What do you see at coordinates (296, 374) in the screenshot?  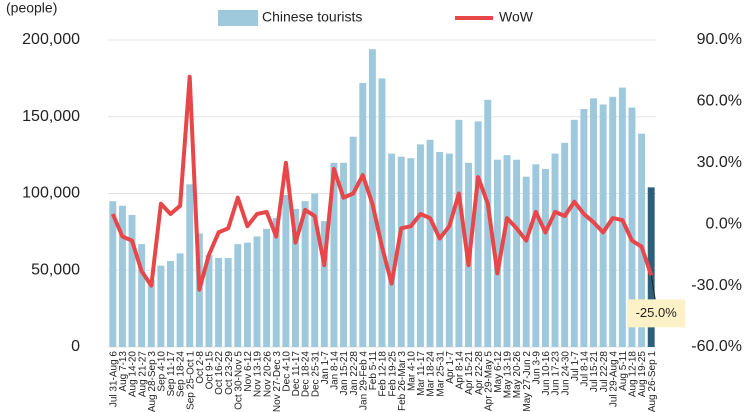 I see `x-tick-label: Dec 11-17` at bounding box center [296, 374].